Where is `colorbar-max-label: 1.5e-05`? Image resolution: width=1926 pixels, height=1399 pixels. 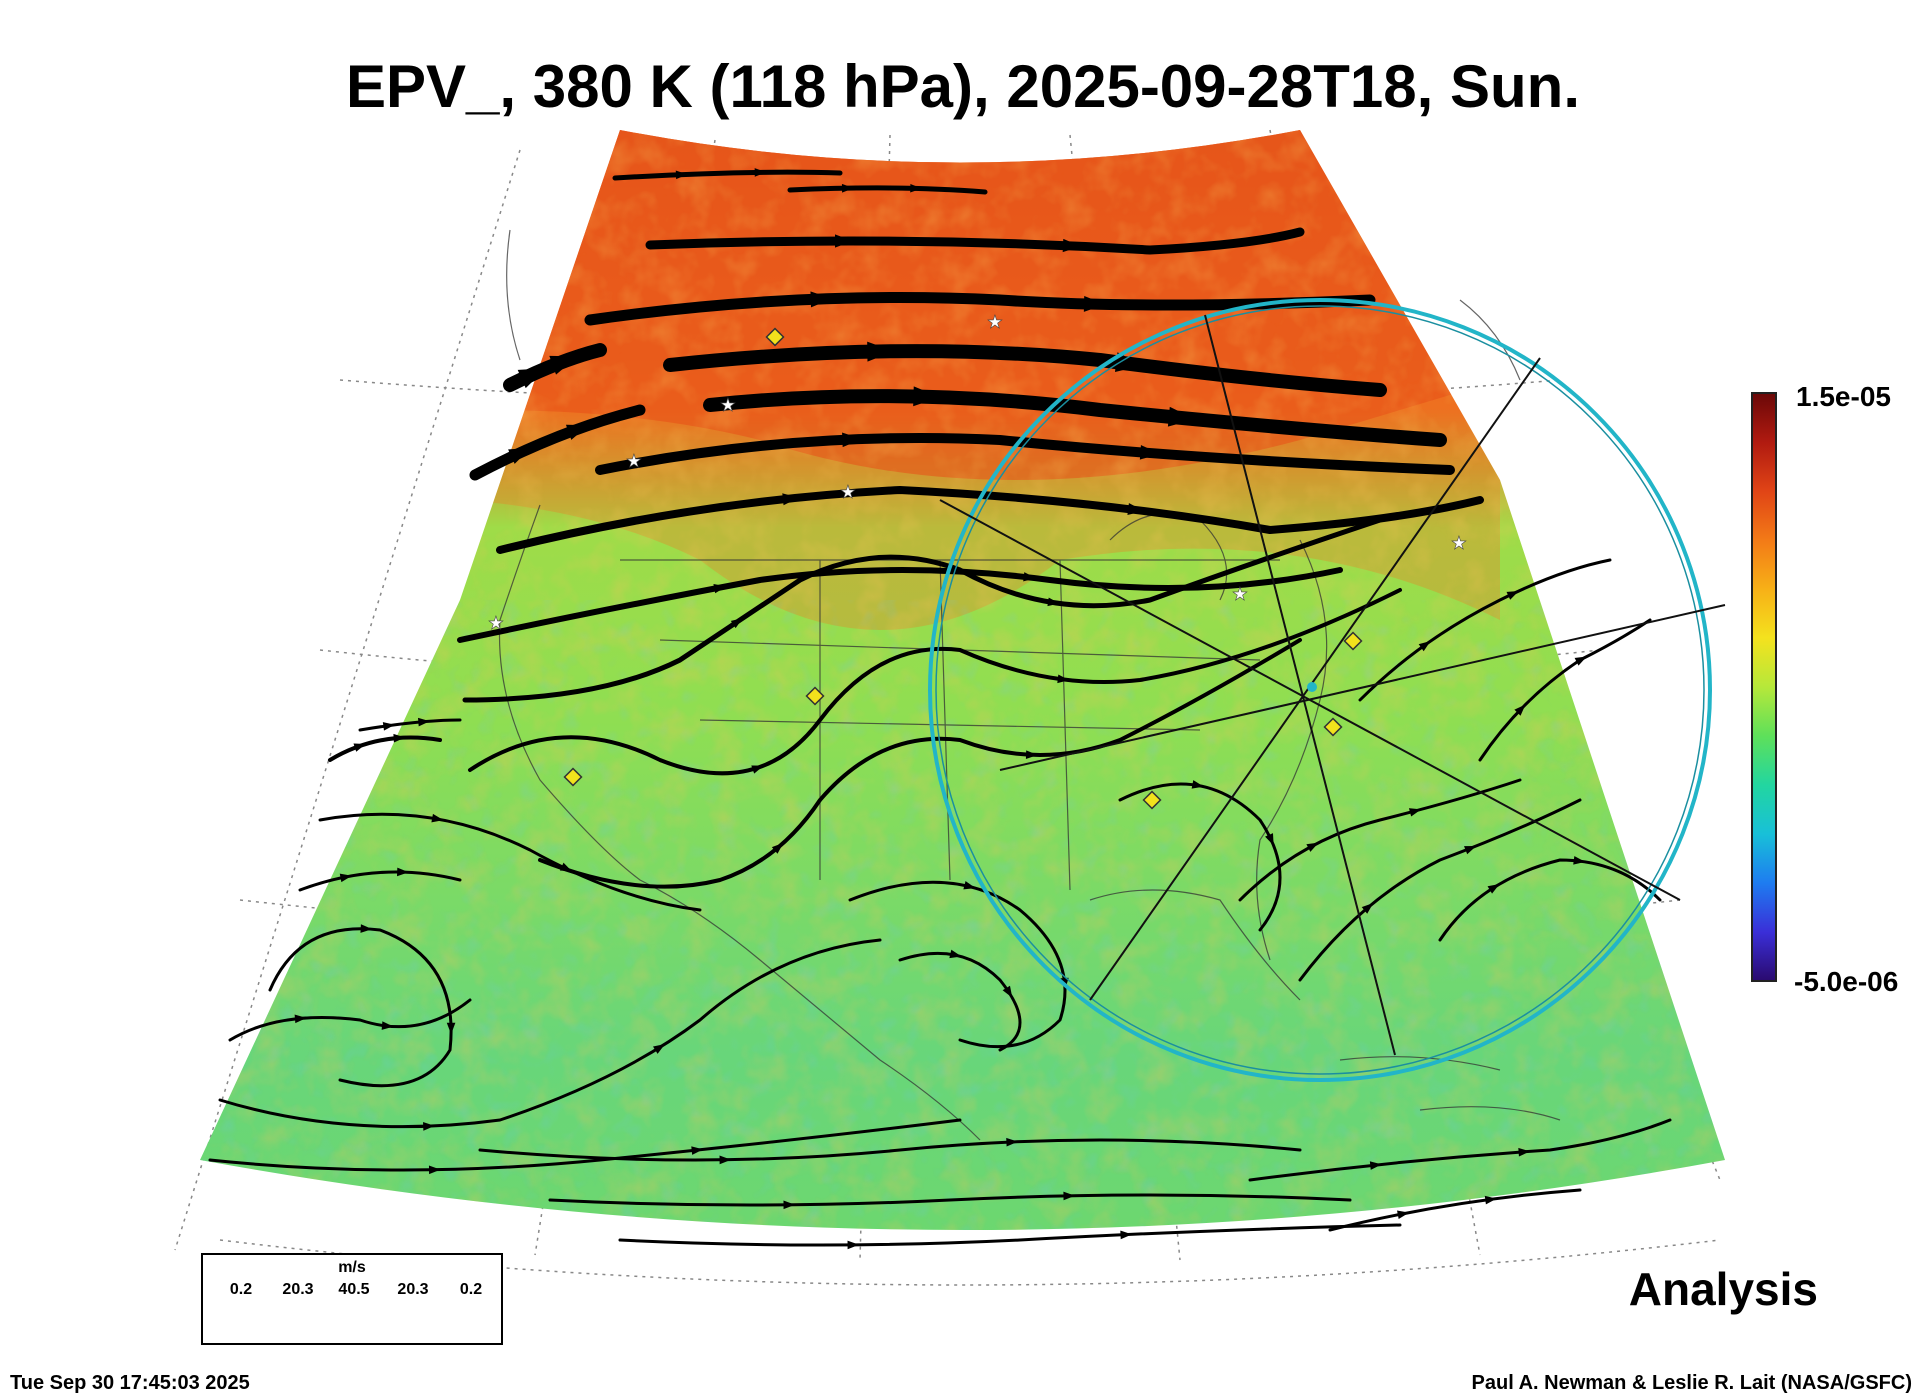
colorbar-max-label: 1.5e-05 is located at coordinates (1843, 396).